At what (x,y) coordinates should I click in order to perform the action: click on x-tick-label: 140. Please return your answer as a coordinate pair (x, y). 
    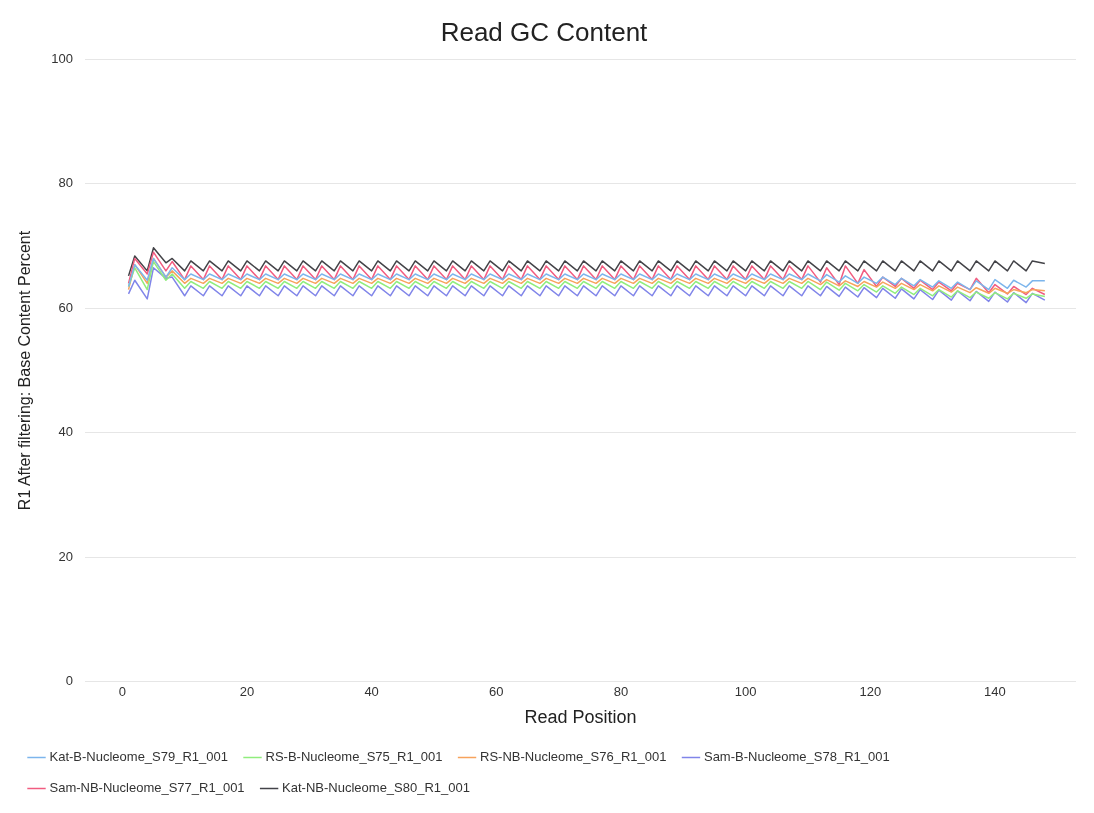
    Looking at the image, I should click on (995, 692).